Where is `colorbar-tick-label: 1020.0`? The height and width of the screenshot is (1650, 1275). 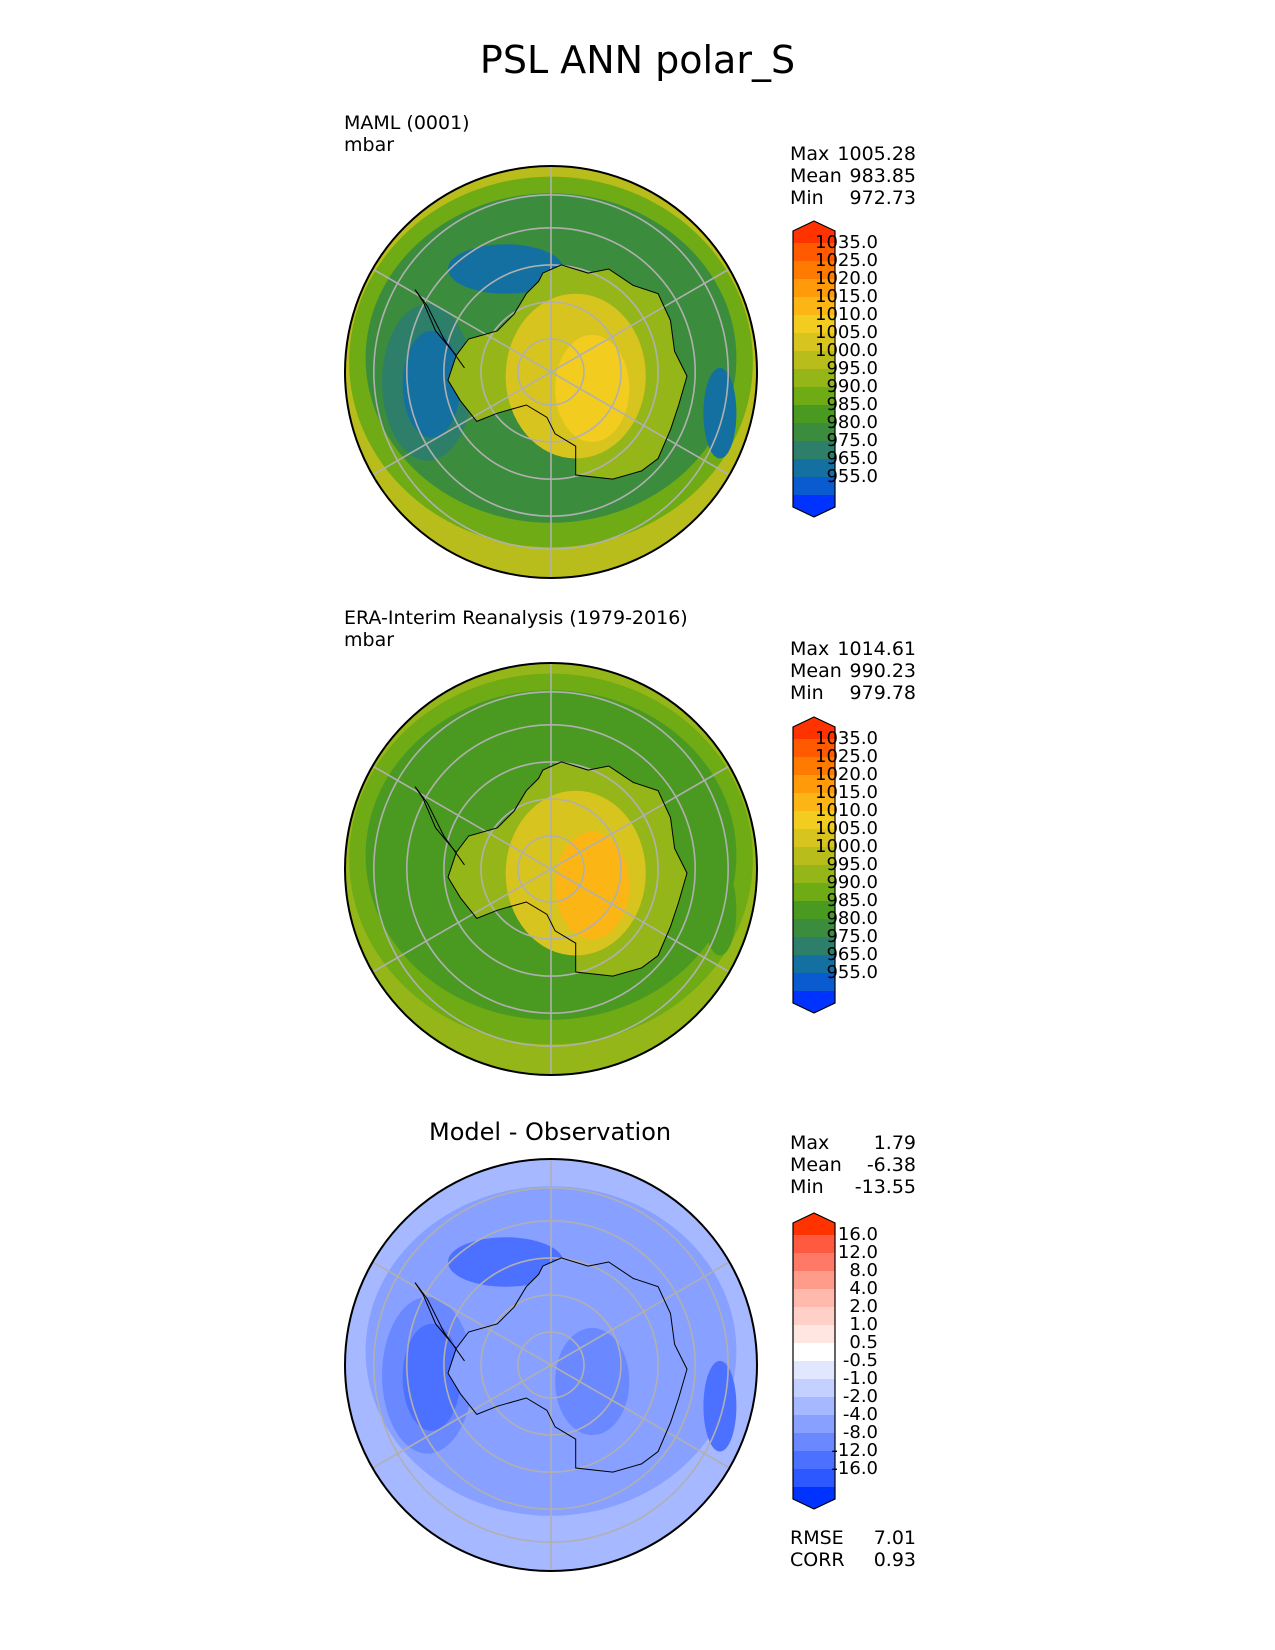
colorbar-tick-label: 1020.0 is located at coordinates (846, 774).